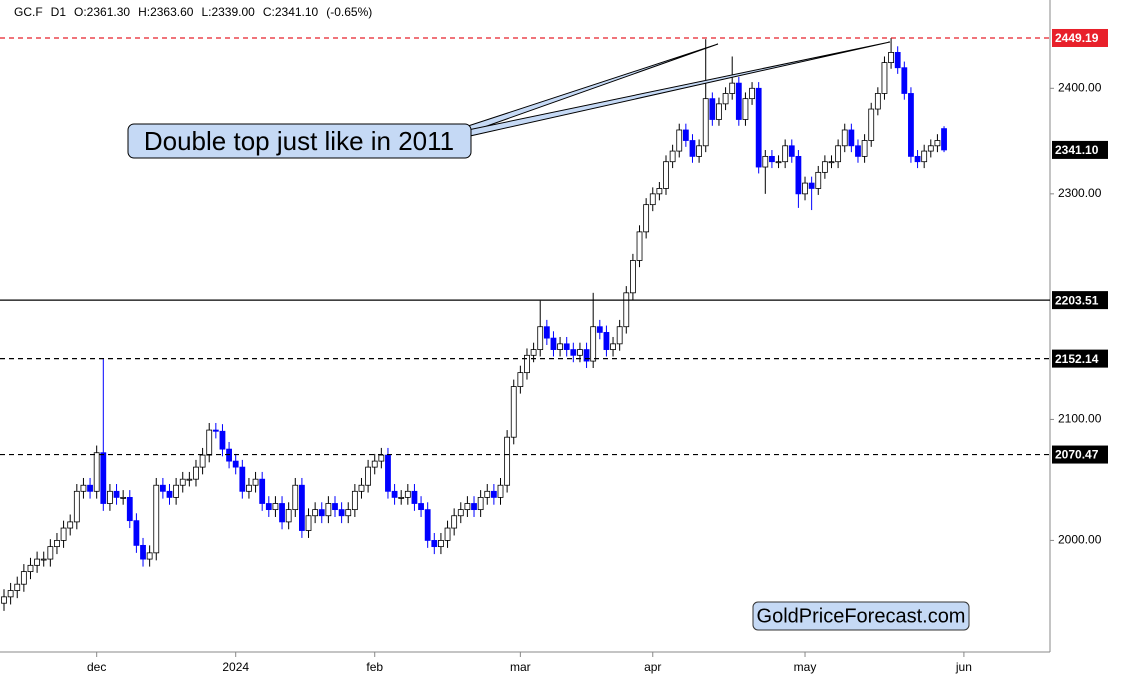  I want to click on y-tick-label: 2400.00, so click(1080, 87).